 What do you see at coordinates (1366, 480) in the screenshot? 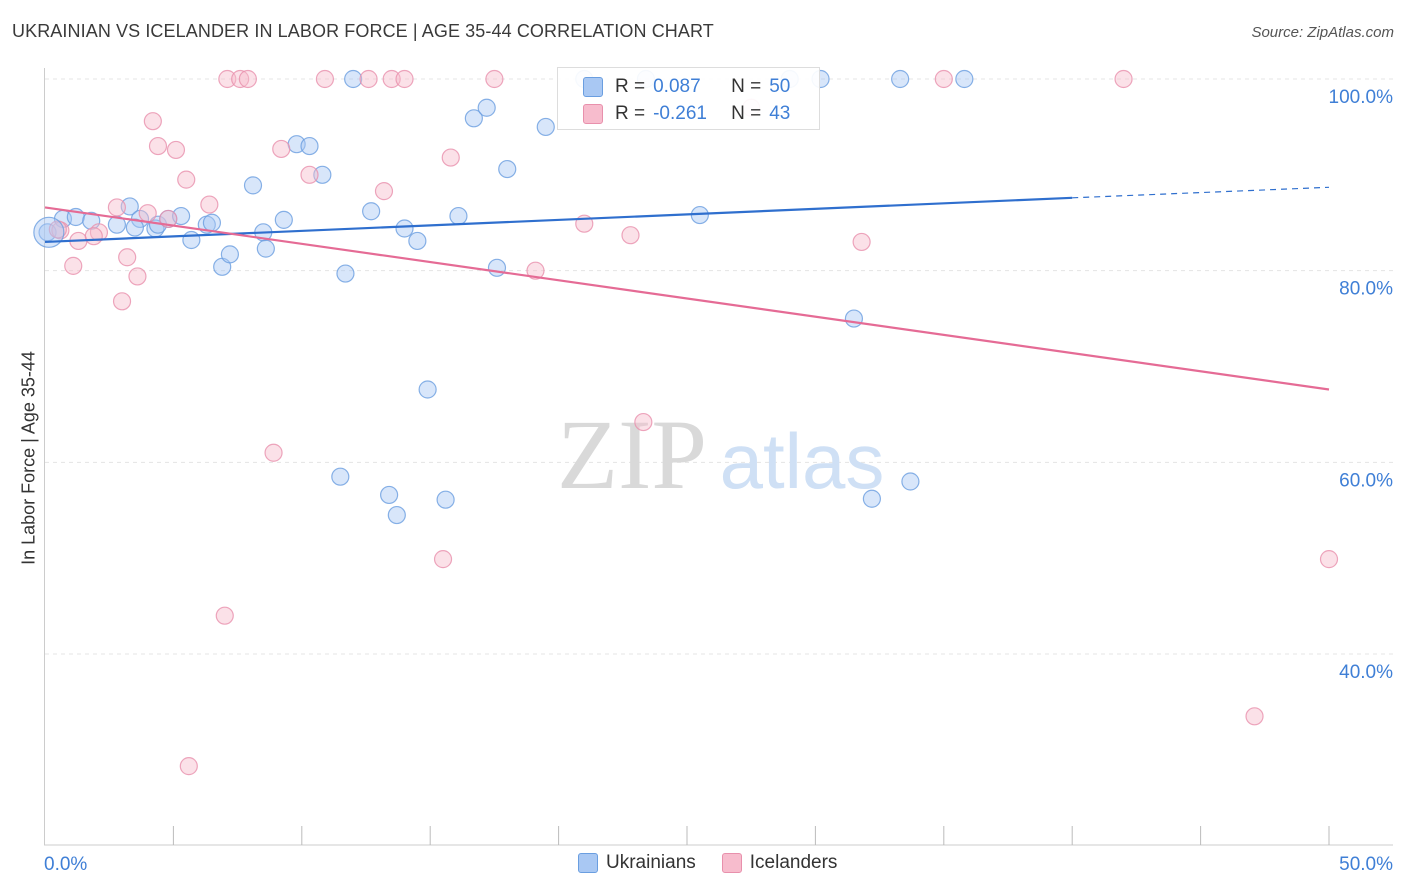
I see `y-tick-label: 60.0%` at bounding box center [1366, 480].